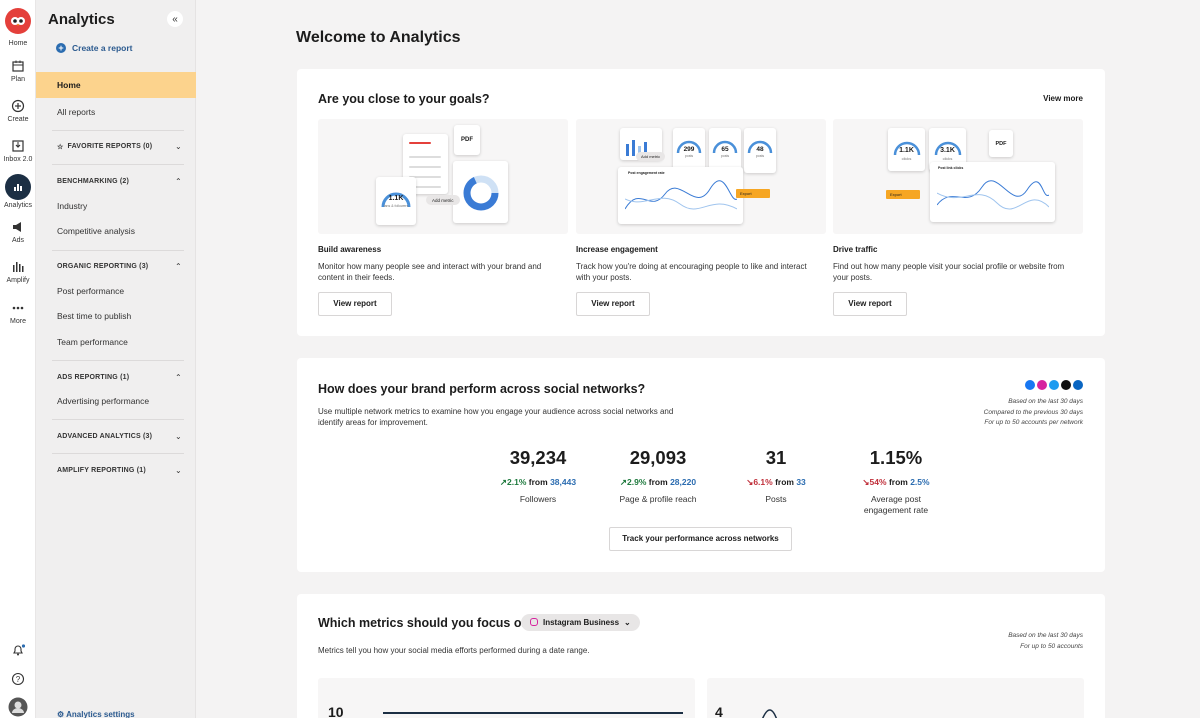 The width and height of the screenshot is (1200, 718). I want to click on rail-home: Home, so click(18, 43).